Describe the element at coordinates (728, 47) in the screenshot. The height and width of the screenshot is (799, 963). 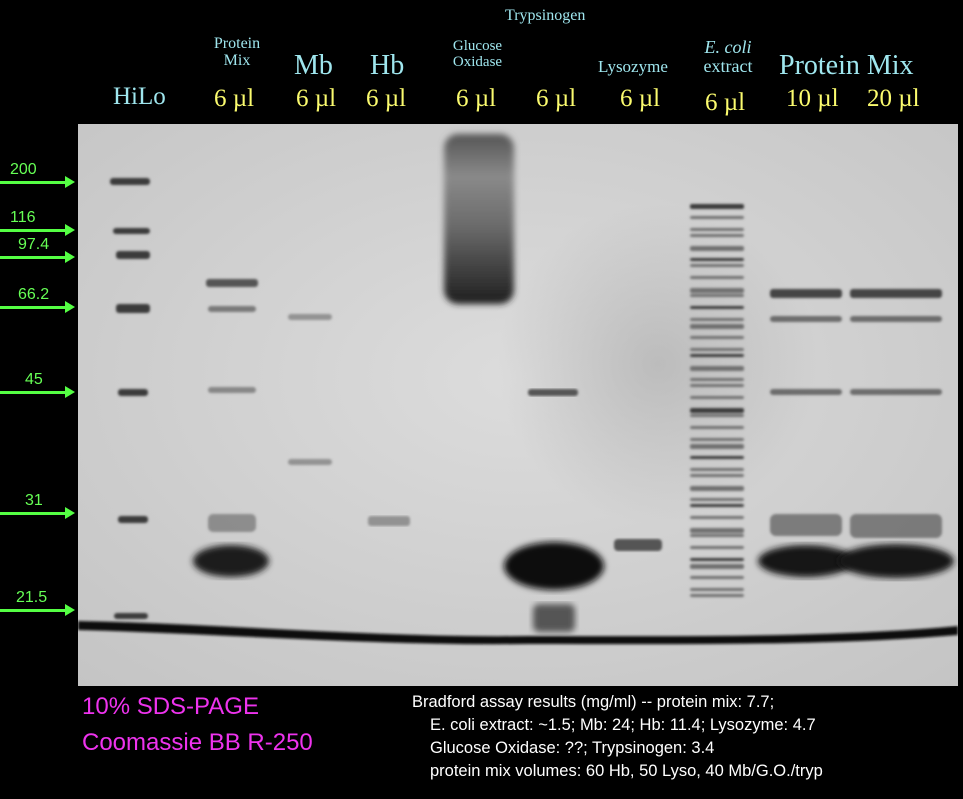
I see `lane-label-line: E. coli` at that location.